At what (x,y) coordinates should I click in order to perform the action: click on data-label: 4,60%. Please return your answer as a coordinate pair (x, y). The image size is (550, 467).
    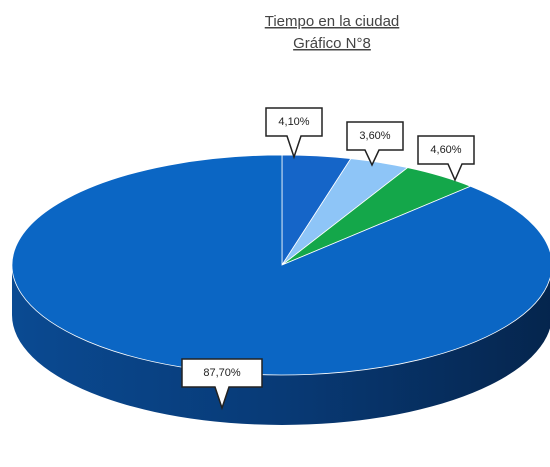
    Looking at the image, I should click on (445, 150).